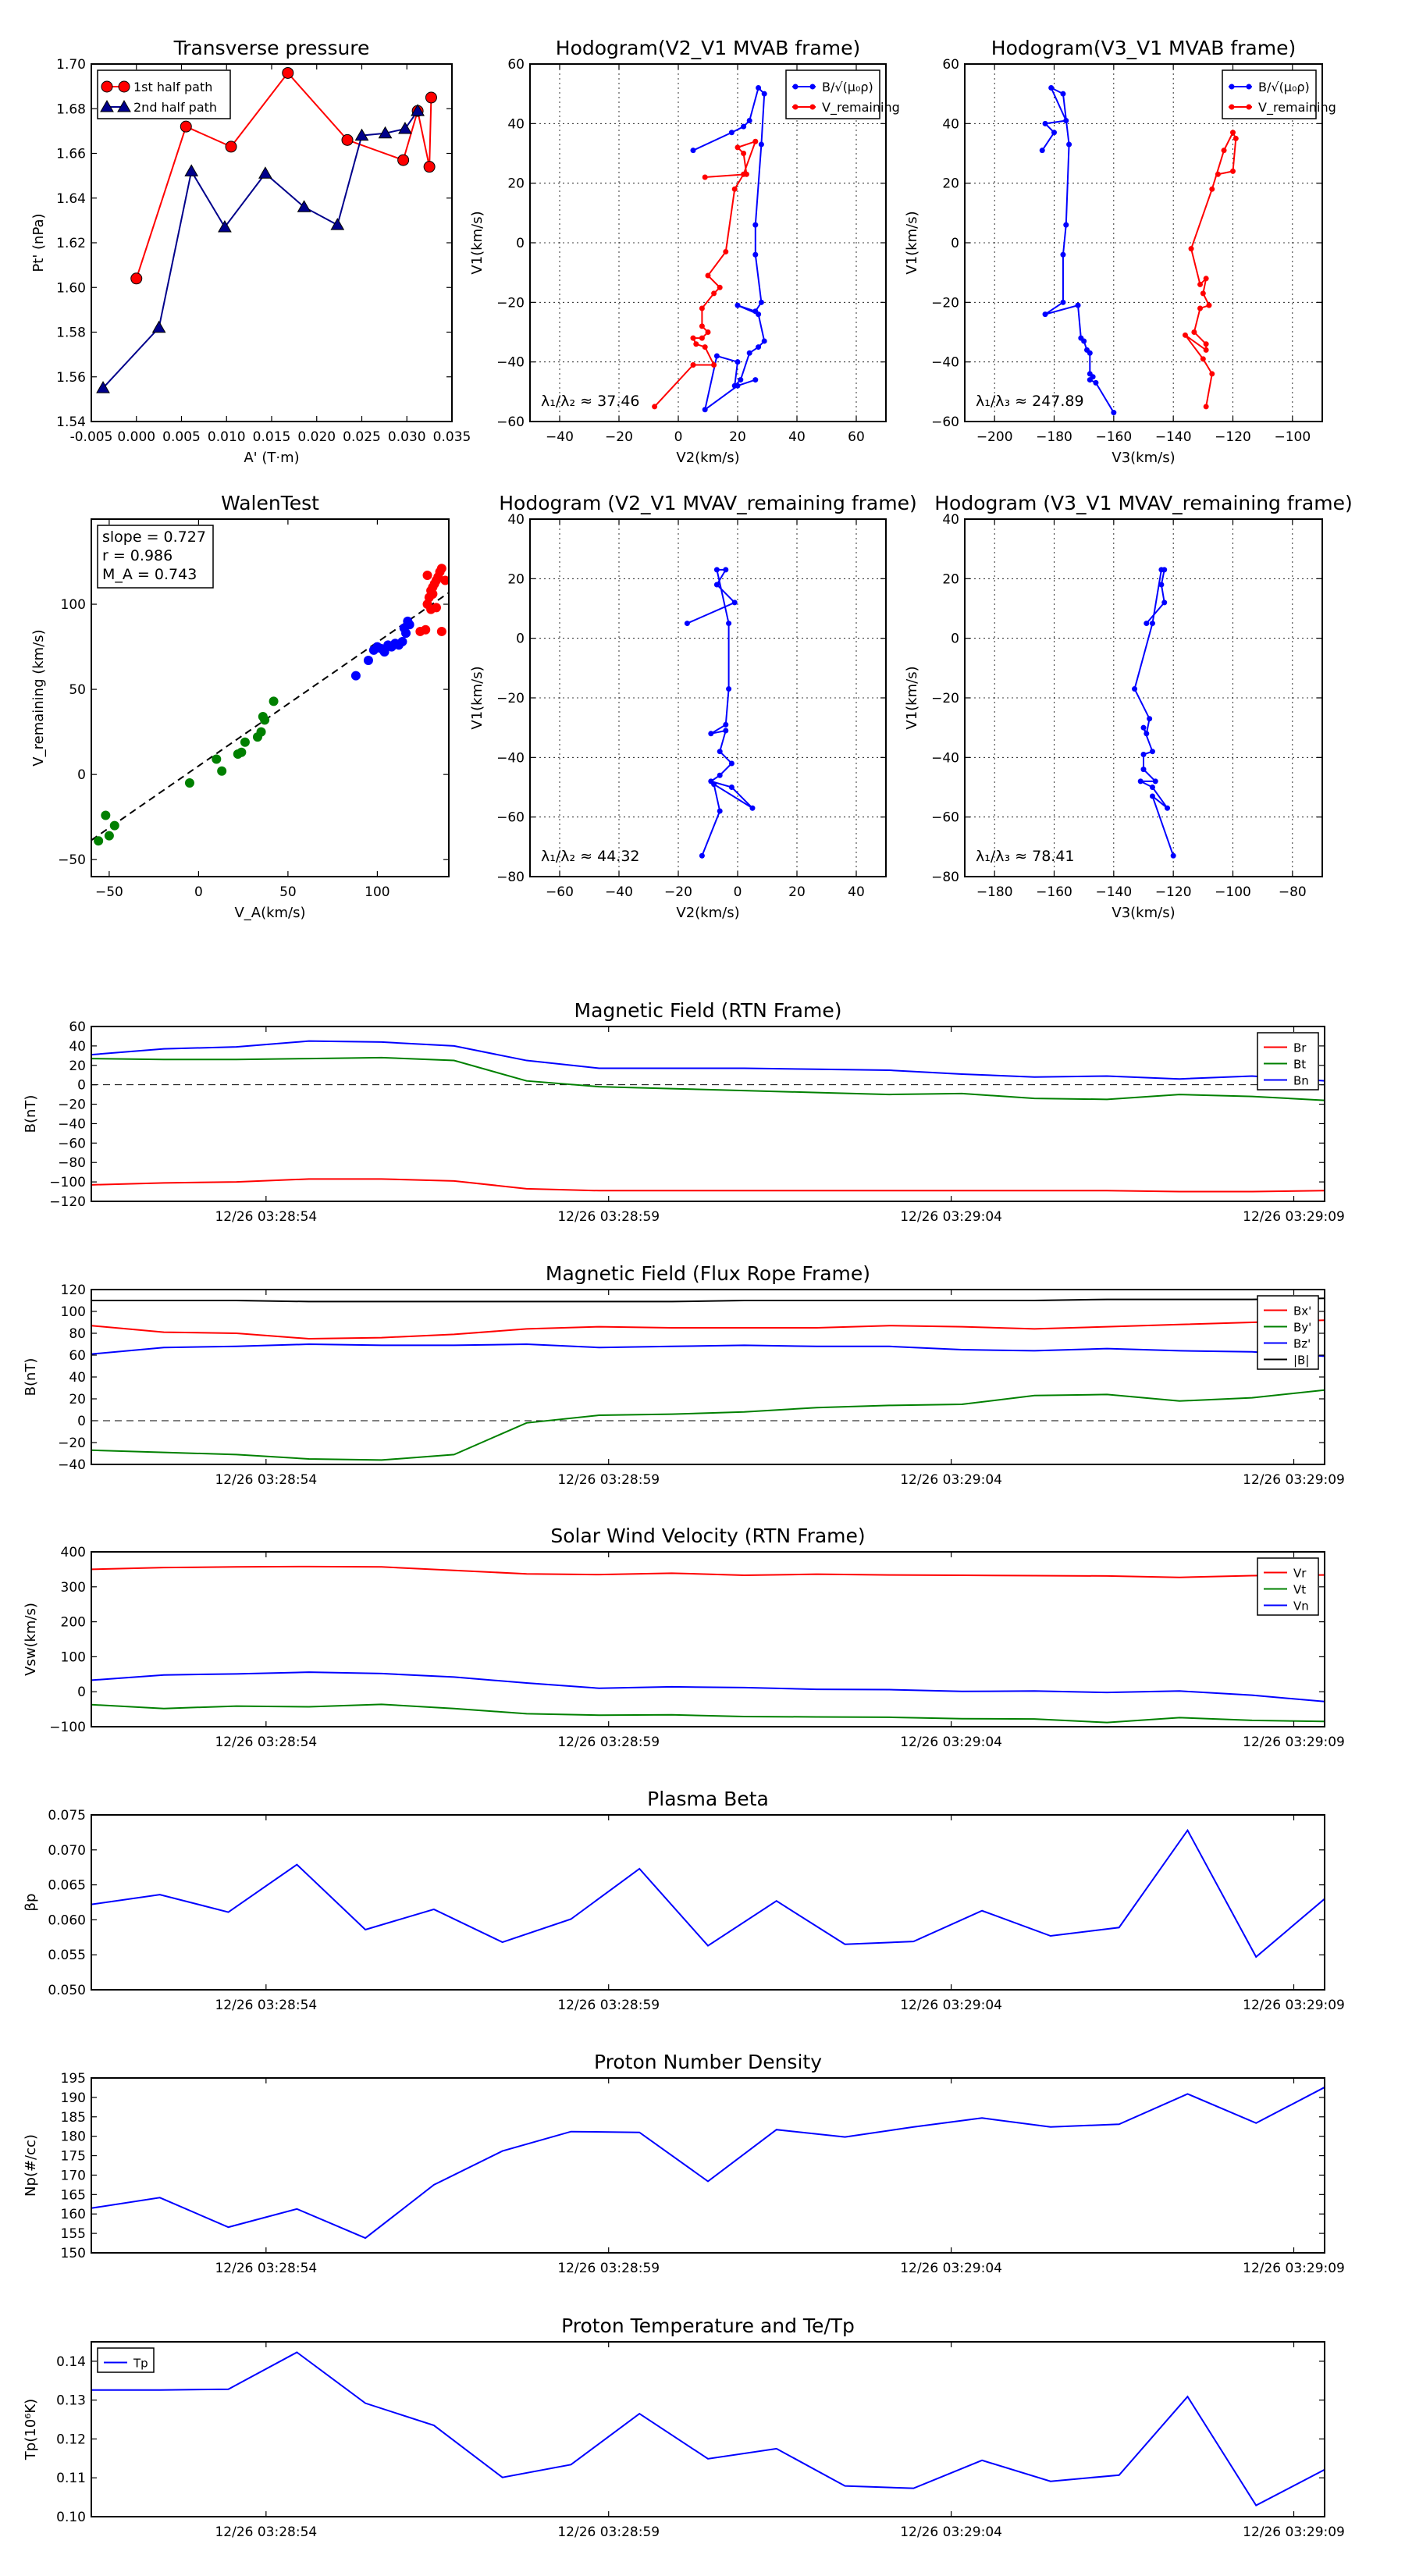 Image resolution: width=1405 pixels, height=2576 pixels. I want to click on y-tick-label: 1.70, so click(71, 65).